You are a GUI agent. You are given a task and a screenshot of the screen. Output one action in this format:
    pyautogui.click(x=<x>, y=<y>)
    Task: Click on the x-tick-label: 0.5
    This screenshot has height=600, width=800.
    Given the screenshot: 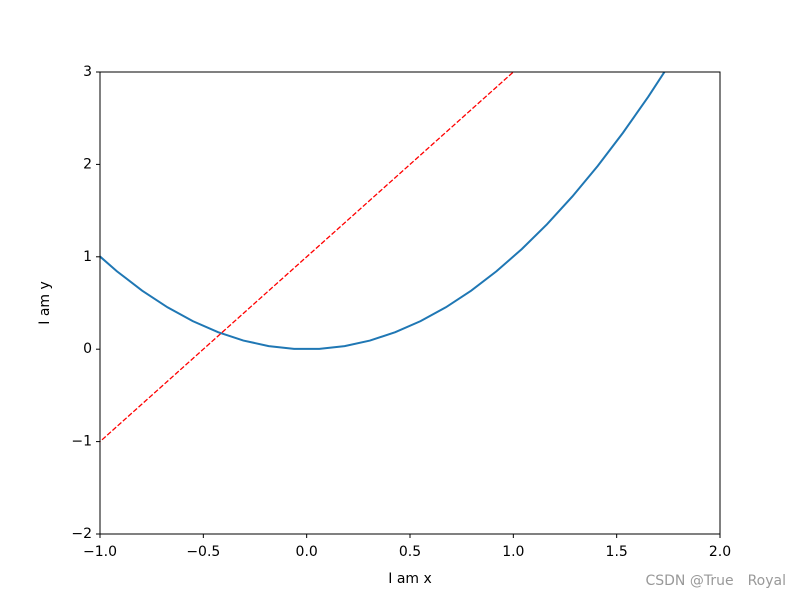 What is the action you would take?
    pyautogui.click(x=410, y=552)
    